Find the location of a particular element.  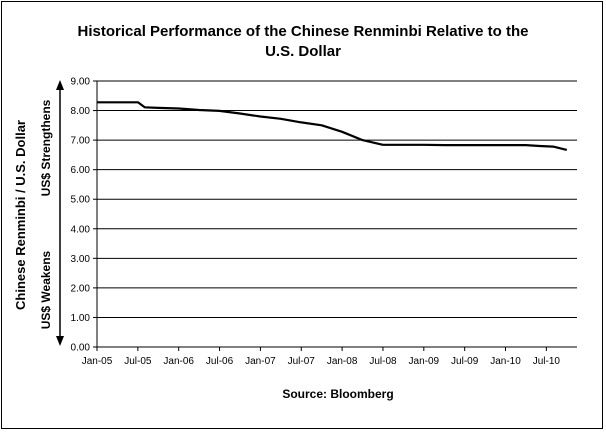

x-tick-label: Jul-09 is located at coordinates (465, 361).